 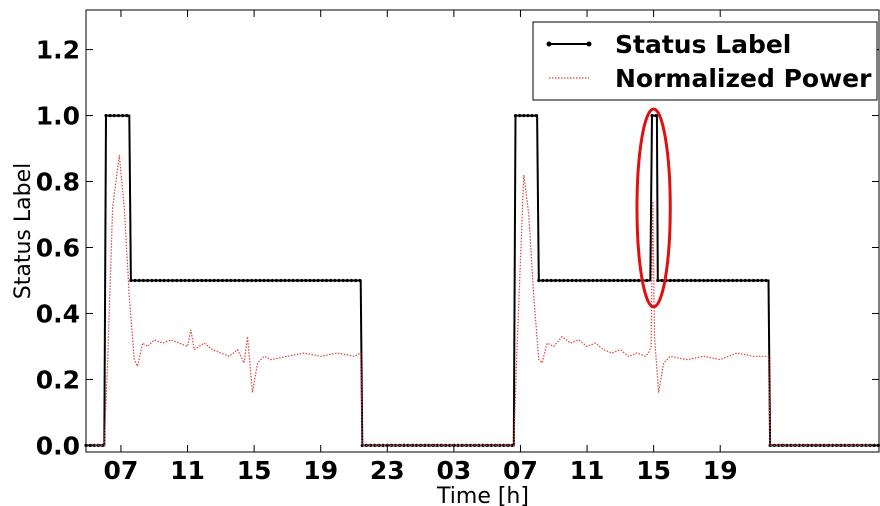 I want to click on y-tick-label: 0.2, so click(x=58, y=379).